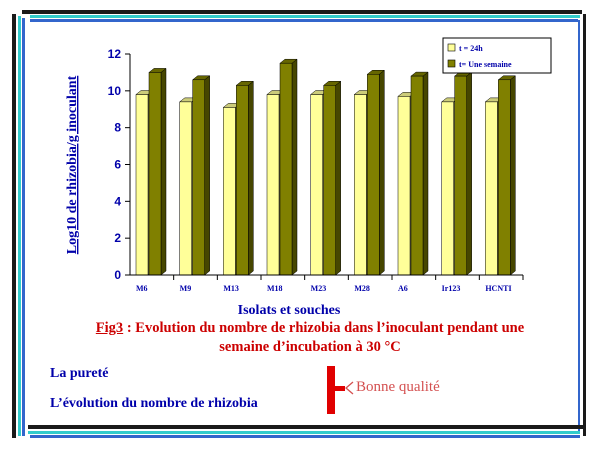  I want to click on frame-bottom-blue, so click(305, 436).